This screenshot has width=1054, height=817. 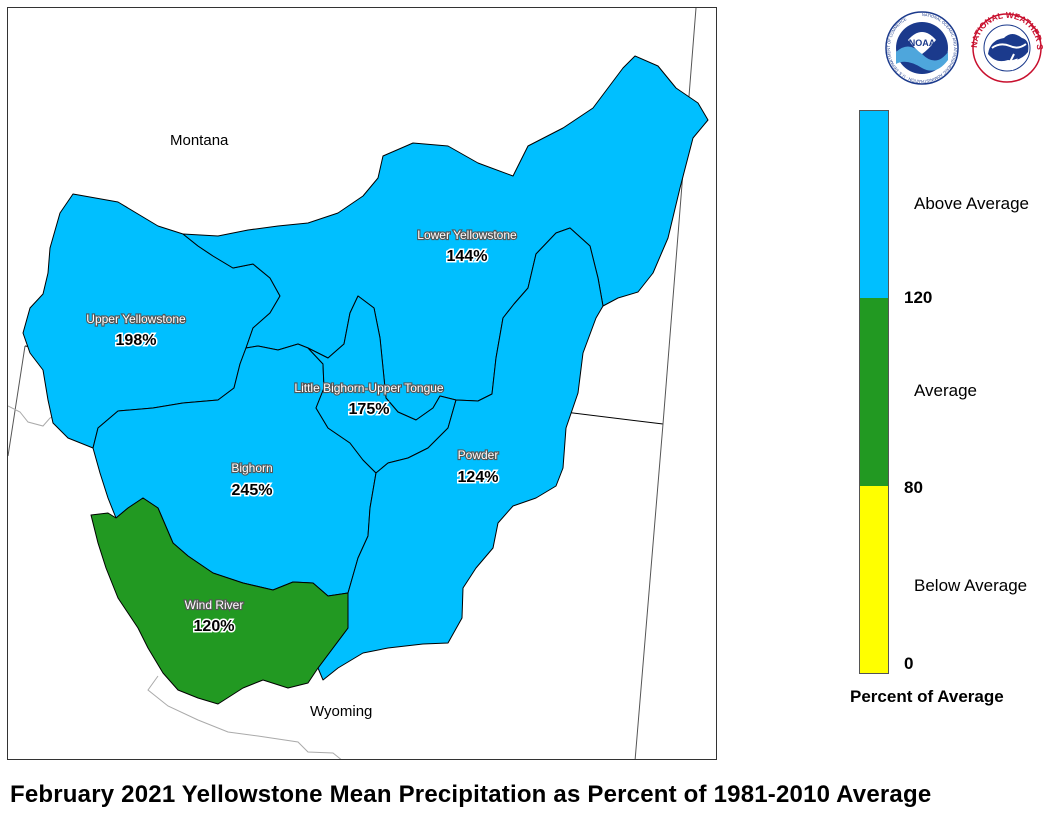 I want to click on basin-little-bighorn-upper-tongue, so click(x=382, y=384).